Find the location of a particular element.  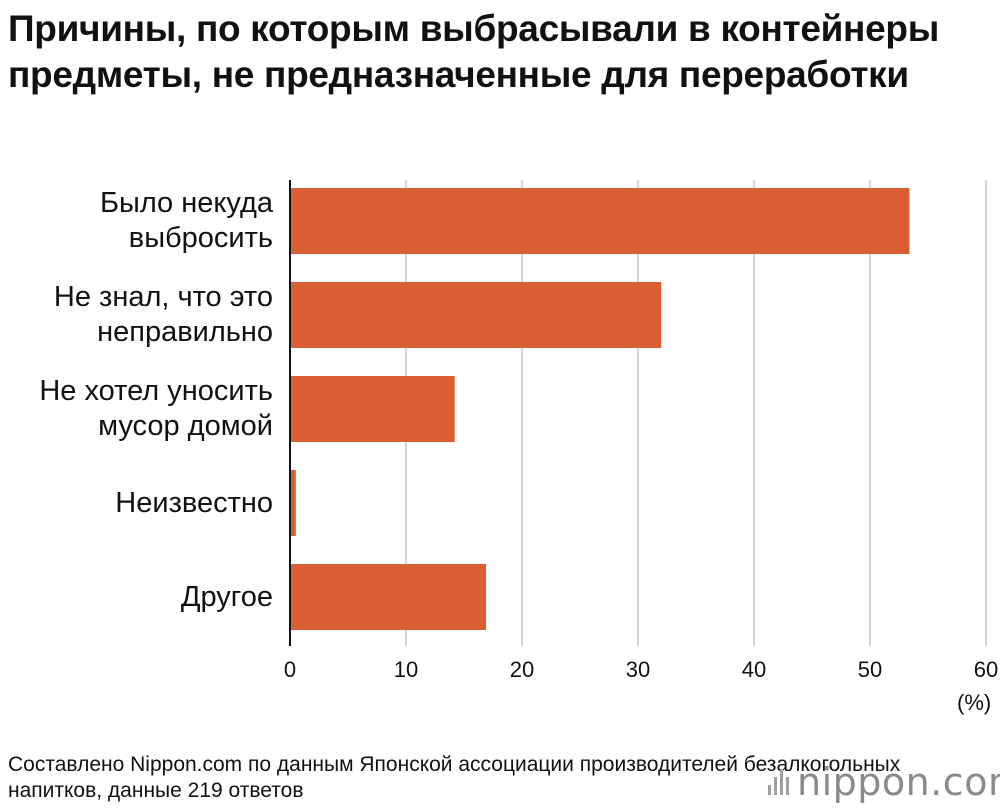

x-tick-label: 60 is located at coordinates (986, 669).